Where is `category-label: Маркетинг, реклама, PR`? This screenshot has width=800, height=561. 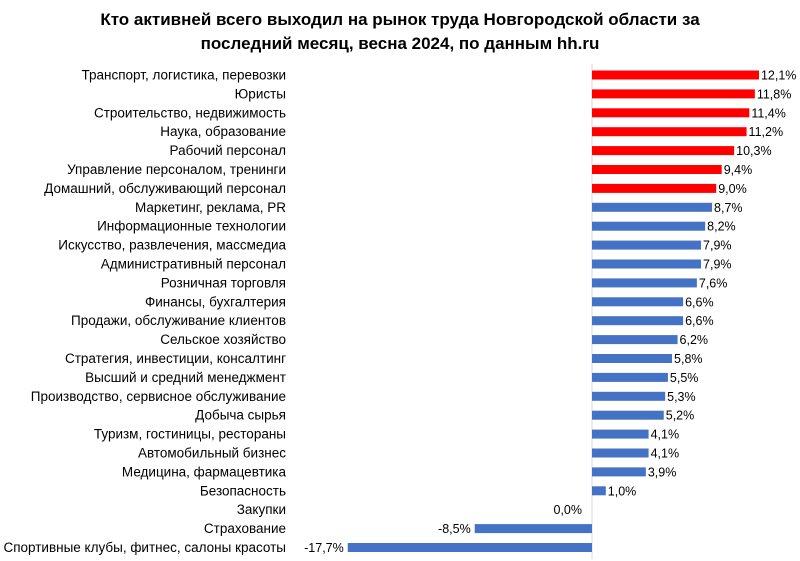
category-label: Маркетинг, реклама, PR is located at coordinates (210, 207).